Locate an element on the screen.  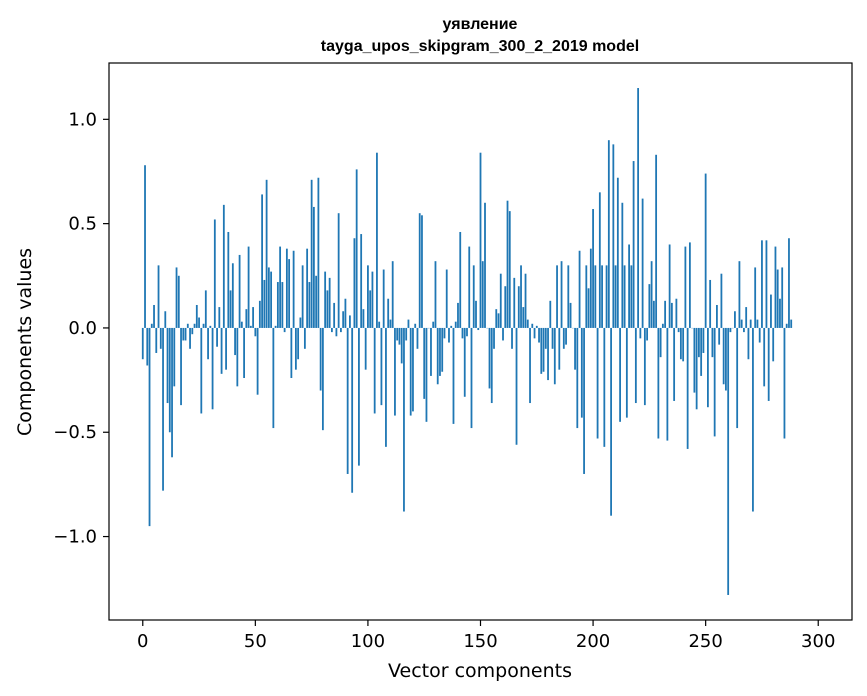
y-tick-label: 0.5 is located at coordinates (82, 224).